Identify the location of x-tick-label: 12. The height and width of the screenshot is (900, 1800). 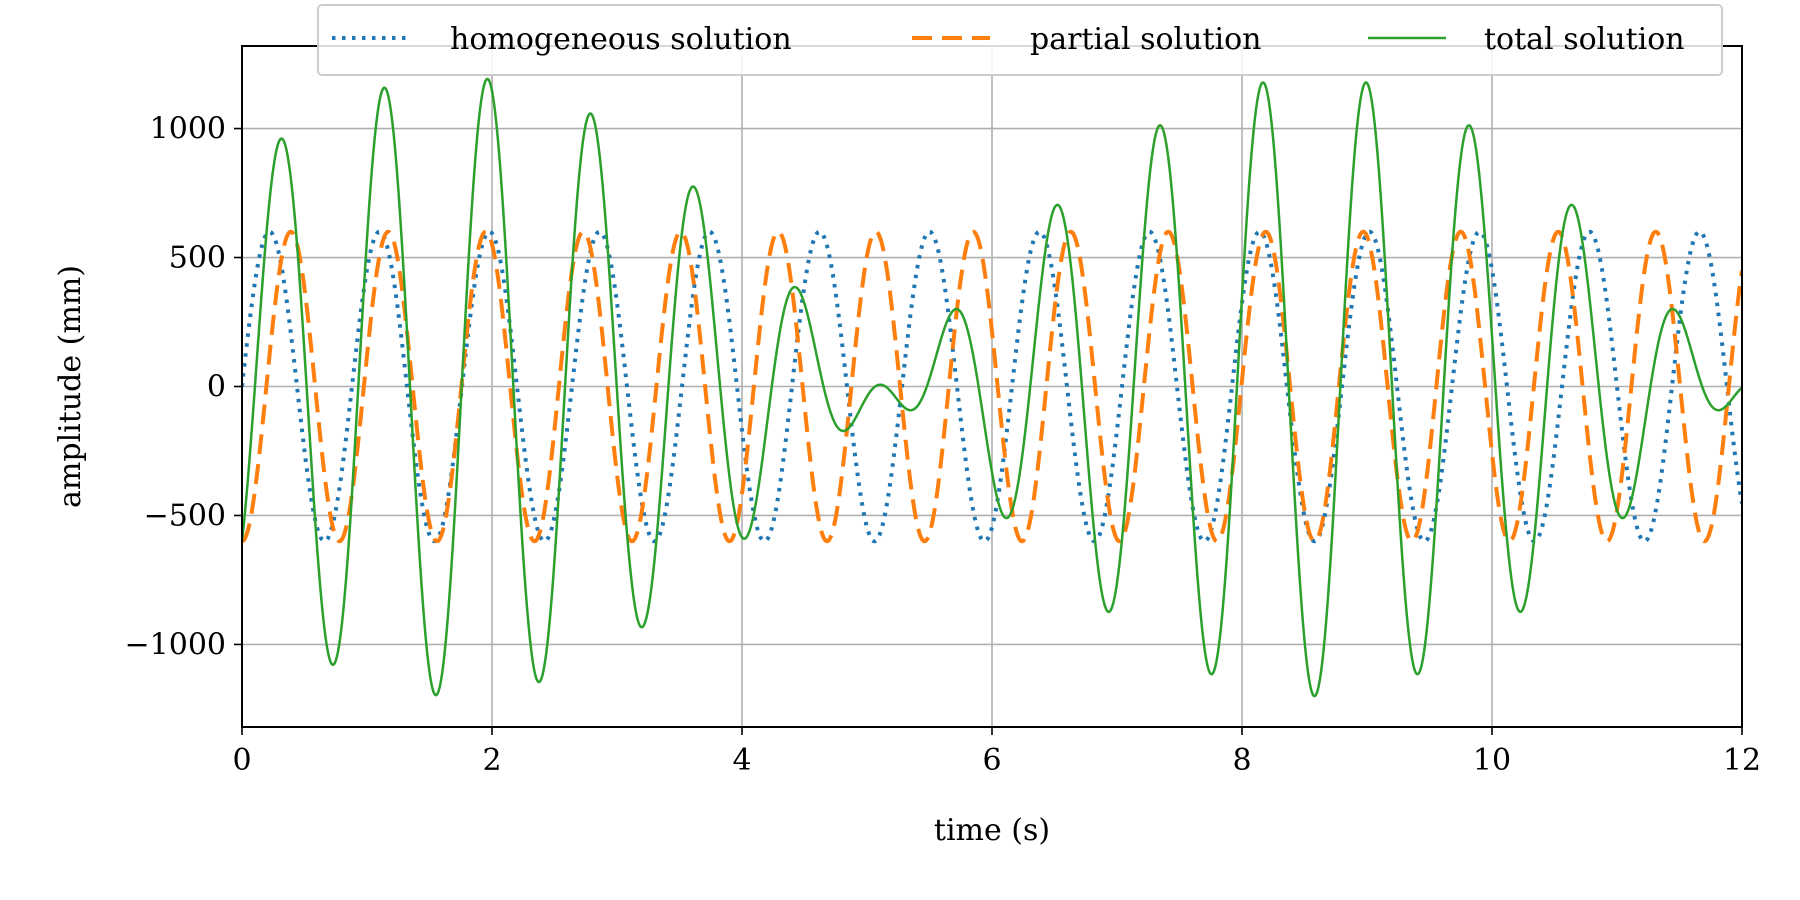
(1742, 760).